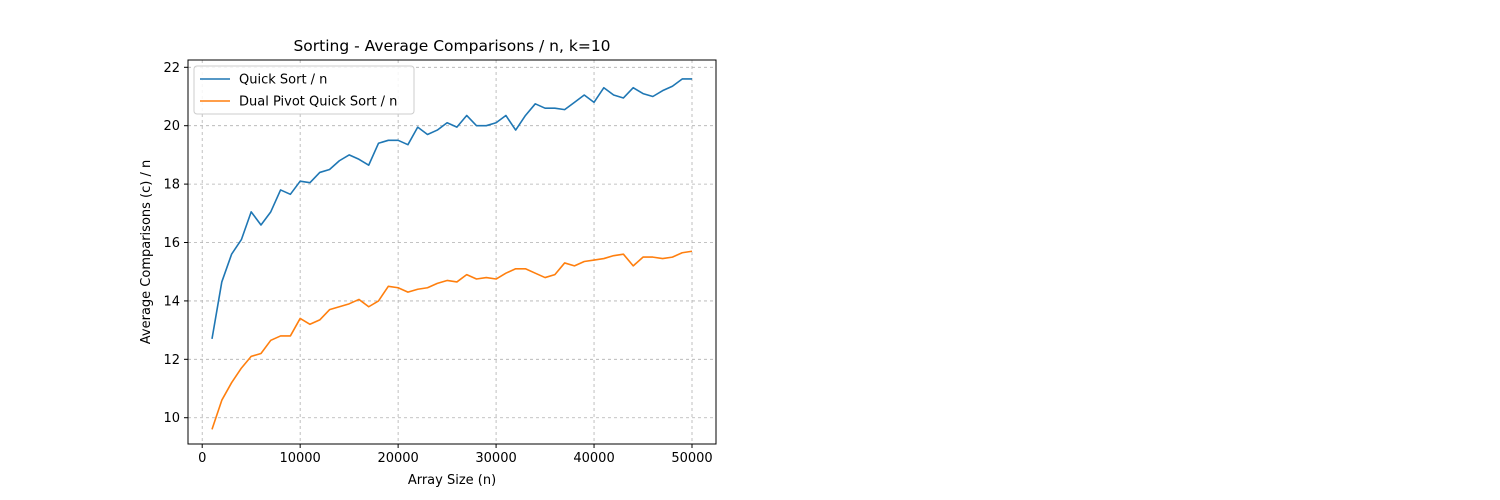 The image size is (1500, 500). Describe the element at coordinates (397, 458) in the screenshot. I see `x-tick-label: 20000` at that location.